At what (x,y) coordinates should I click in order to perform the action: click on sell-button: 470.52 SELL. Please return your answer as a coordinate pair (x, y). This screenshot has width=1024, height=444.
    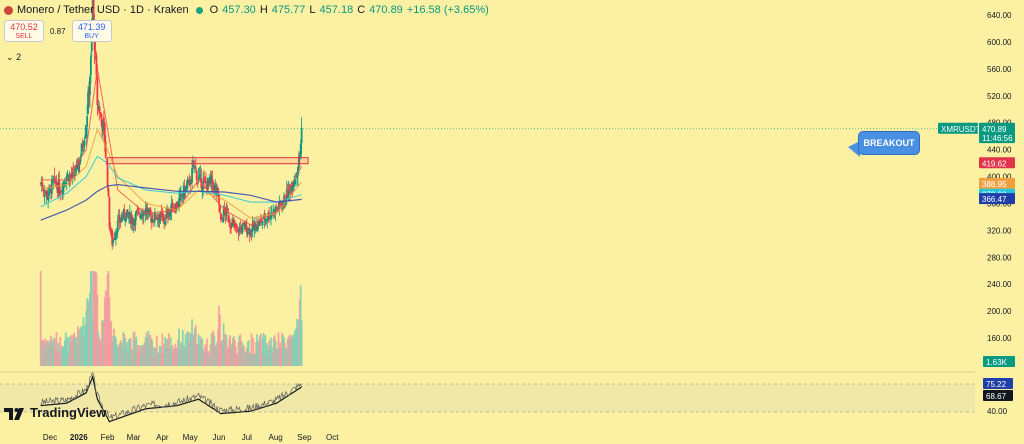
    Looking at the image, I should click on (24, 31).